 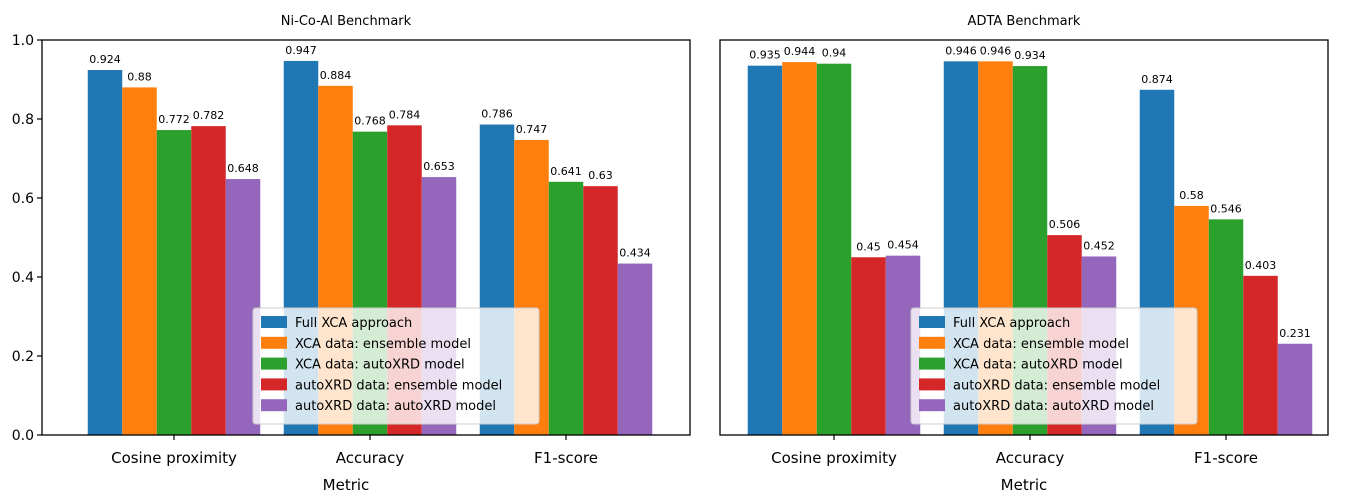 I want to click on bar-value-label: 0.935, so click(x=765, y=55).